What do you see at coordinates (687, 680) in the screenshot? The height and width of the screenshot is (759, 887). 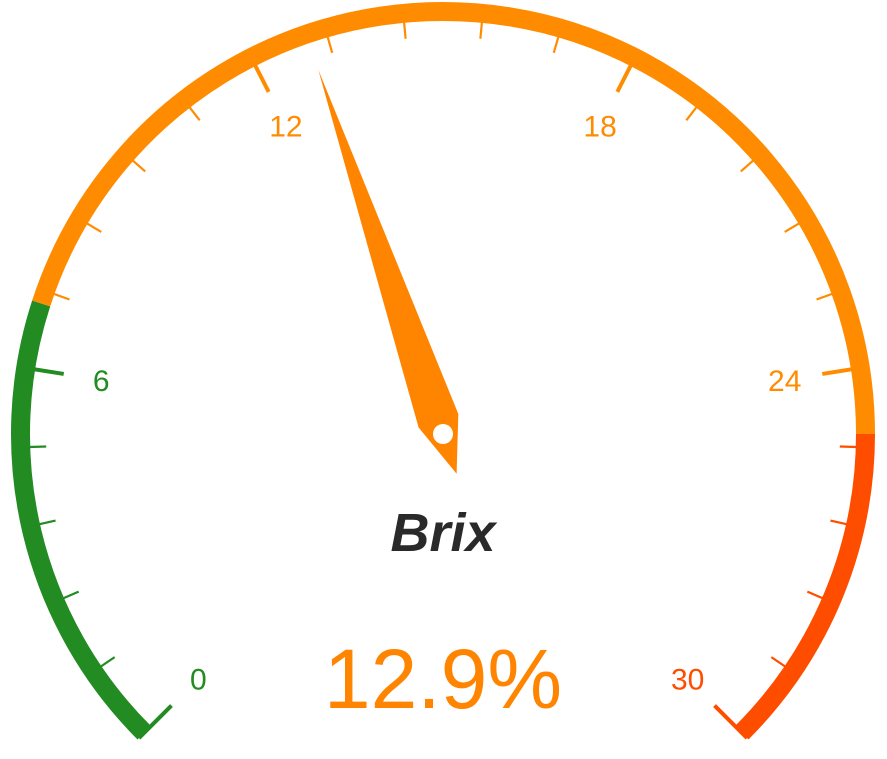 I see `tick-label-30: 30` at bounding box center [687, 680].